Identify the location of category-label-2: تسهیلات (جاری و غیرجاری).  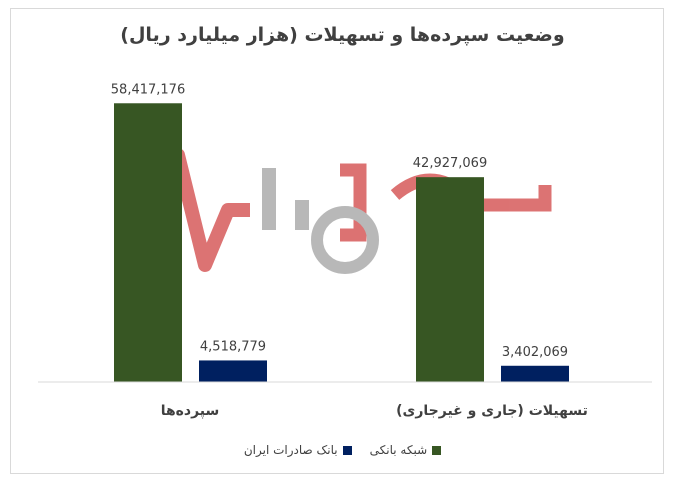
(492, 411).